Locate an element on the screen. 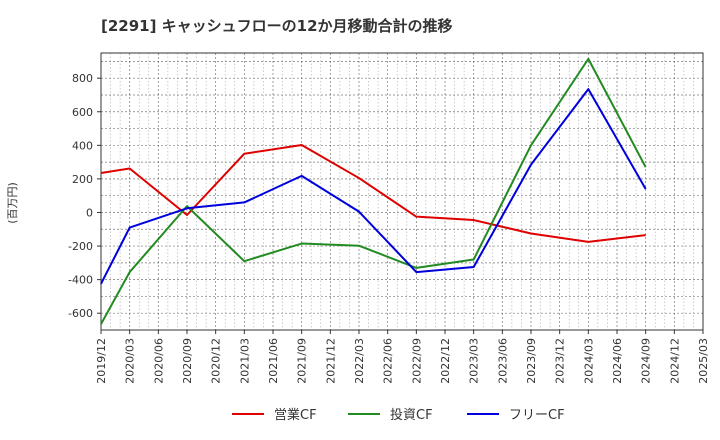 The width and height of the screenshot is (720, 440). legend-label-2: 投資CF is located at coordinates (411, 415).